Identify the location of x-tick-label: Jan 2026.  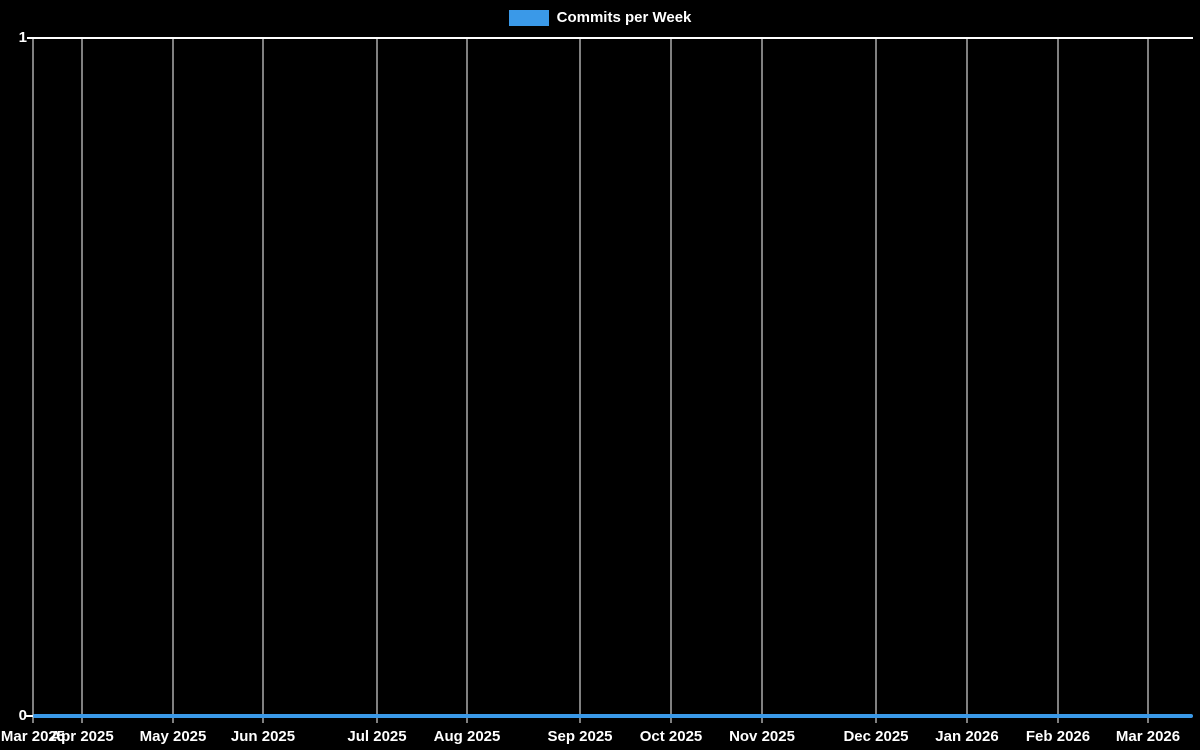
(967, 736).